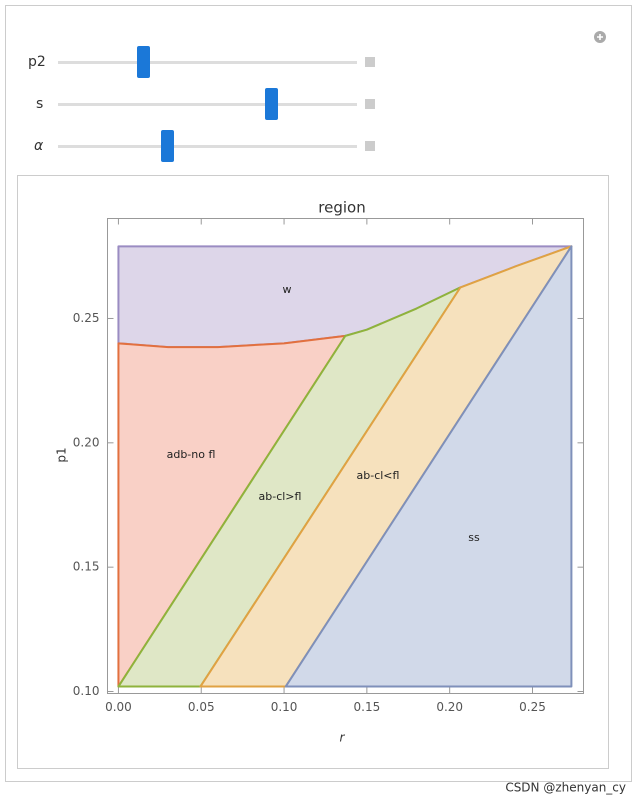 The width and height of the screenshot is (638, 806). Describe the element at coordinates (367, 707) in the screenshot. I see `x-tick-label: 0.15` at that location.